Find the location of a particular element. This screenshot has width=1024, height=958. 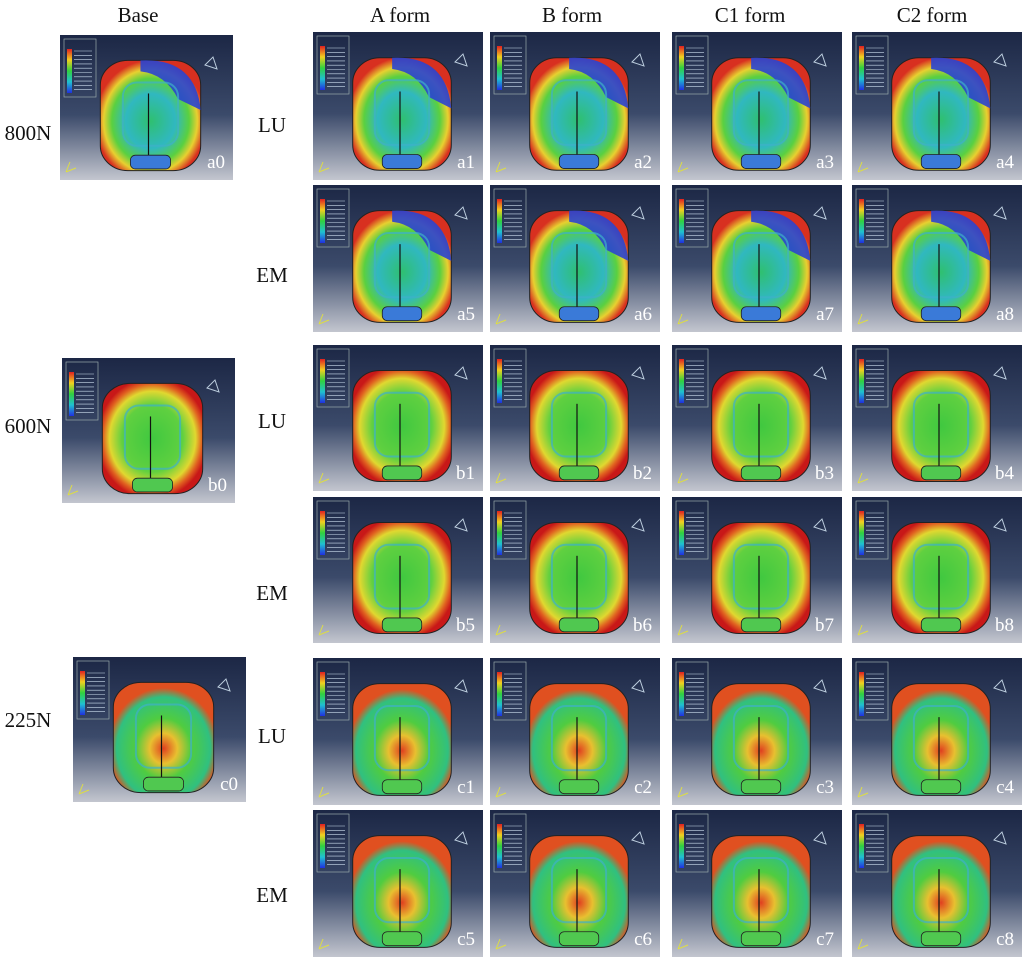

fea-panel: a4 is located at coordinates (937, 106).